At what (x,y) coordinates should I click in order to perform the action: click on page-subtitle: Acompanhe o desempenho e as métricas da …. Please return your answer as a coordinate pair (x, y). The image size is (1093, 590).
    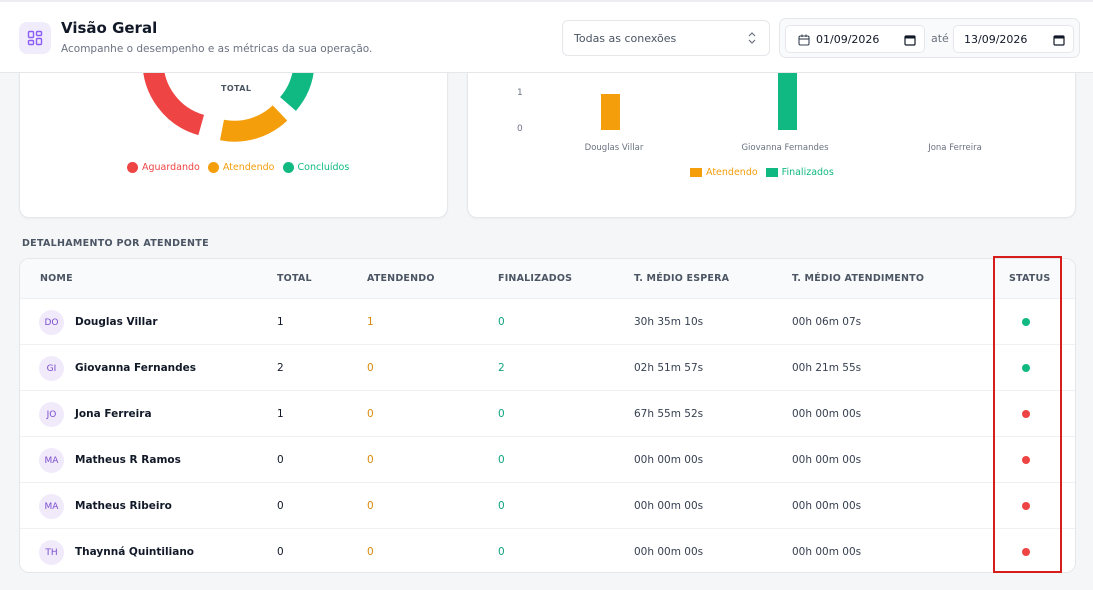
    Looking at the image, I should click on (217, 49).